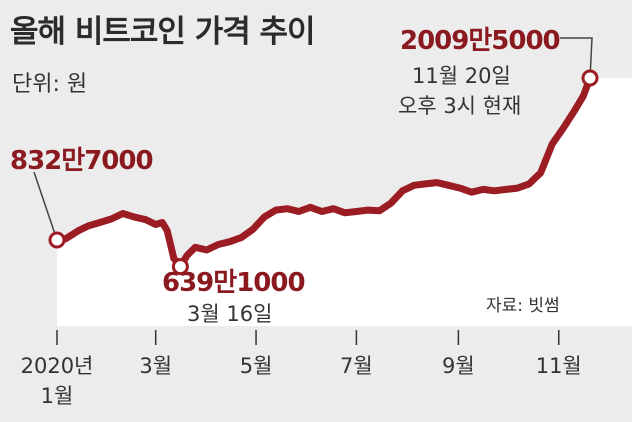 The height and width of the screenshot is (422, 632). I want to click on unit-label: 단위: 원, so click(50, 84).